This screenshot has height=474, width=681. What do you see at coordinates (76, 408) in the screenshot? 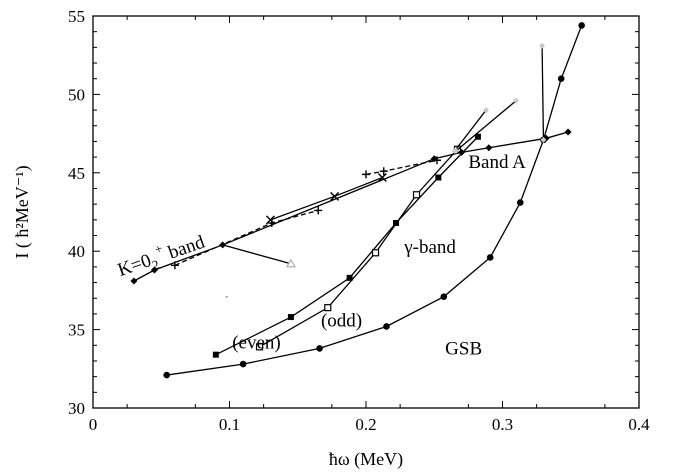
I see `y-tick-label: 30` at bounding box center [76, 408].